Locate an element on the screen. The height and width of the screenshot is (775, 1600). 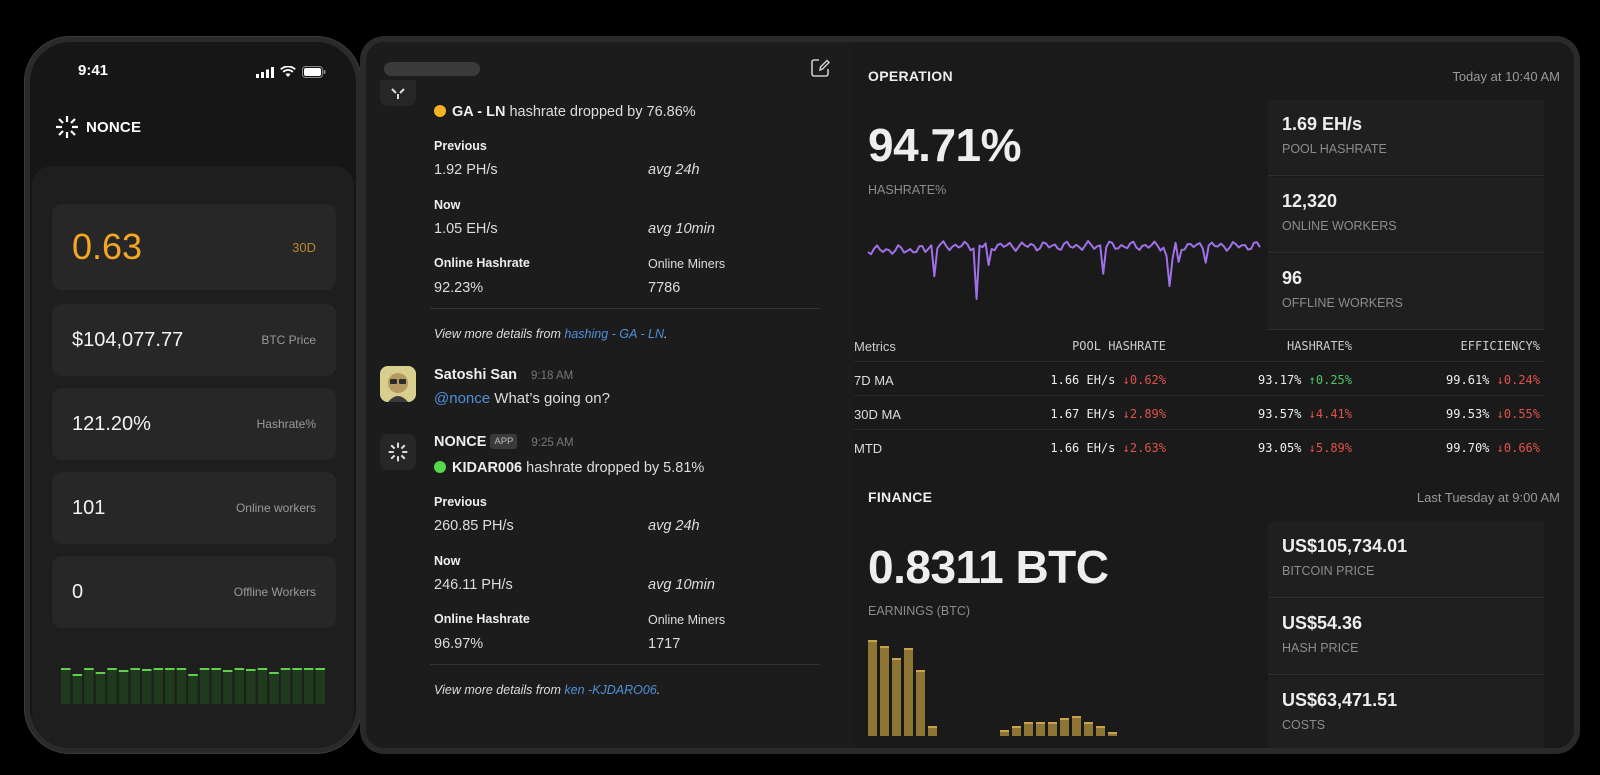
now-value: 1.05 EH/s is located at coordinates (466, 229).